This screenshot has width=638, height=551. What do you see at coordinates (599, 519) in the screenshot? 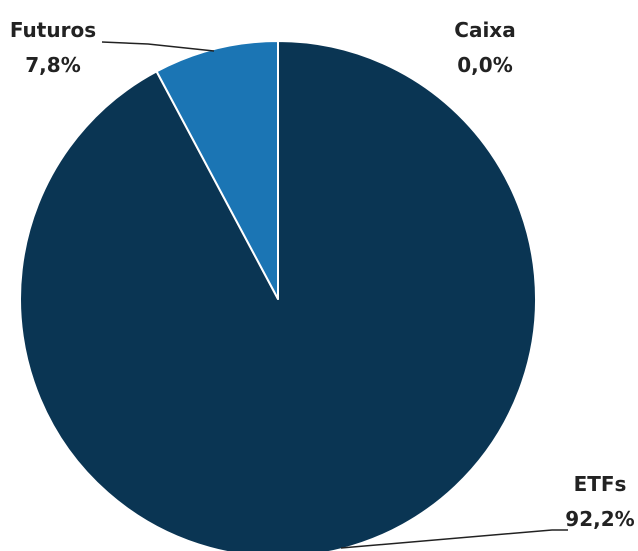
I see `slice-value-etfs: 92,2%` at bounding box center [599, 519].